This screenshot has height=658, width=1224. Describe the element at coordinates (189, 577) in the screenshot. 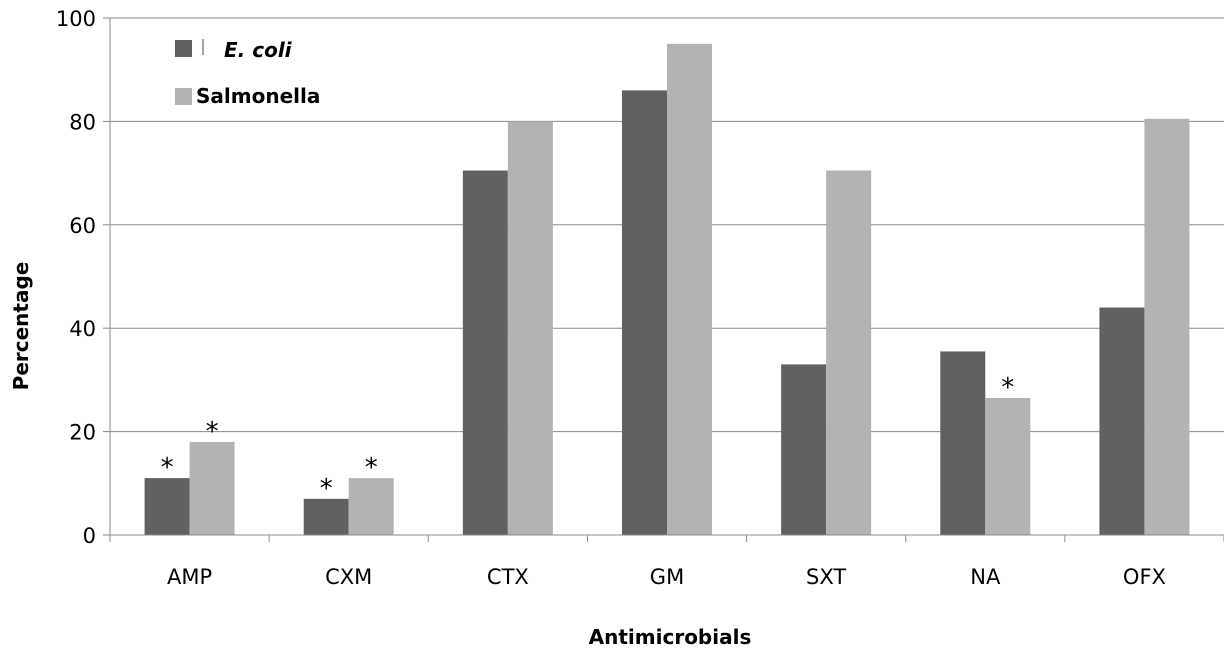

I see `x-tick-label: AMP` at that location.